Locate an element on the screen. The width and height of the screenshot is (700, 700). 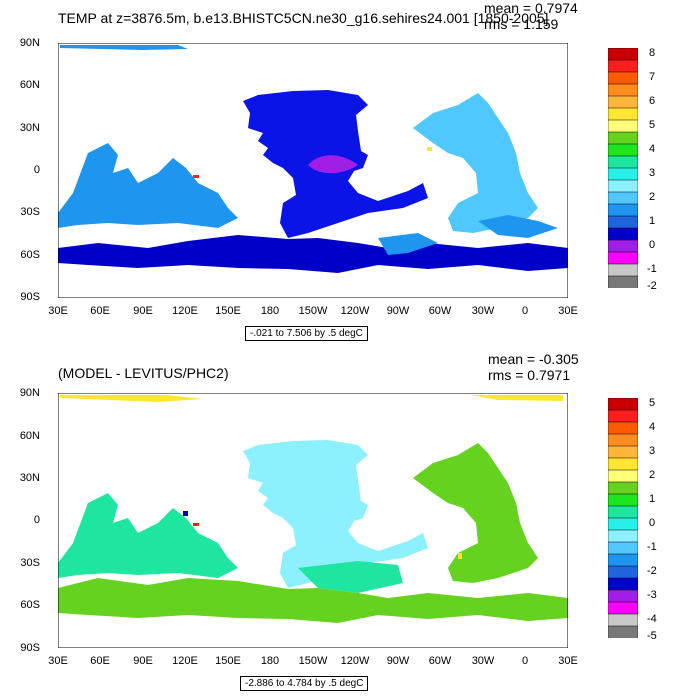
panel2-xlabel-120w: 120W is located at coordinates (355, 661).